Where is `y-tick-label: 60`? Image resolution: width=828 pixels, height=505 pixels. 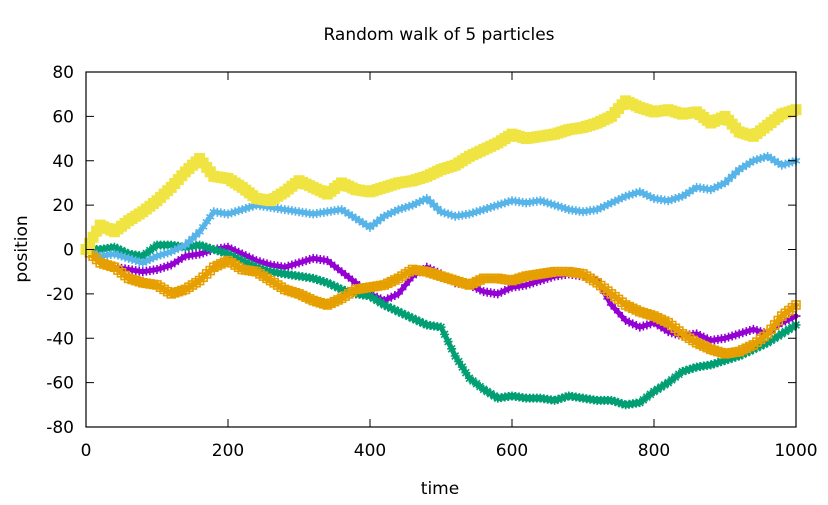
y-tick-label: 60 is located at coordinates (63, 117).